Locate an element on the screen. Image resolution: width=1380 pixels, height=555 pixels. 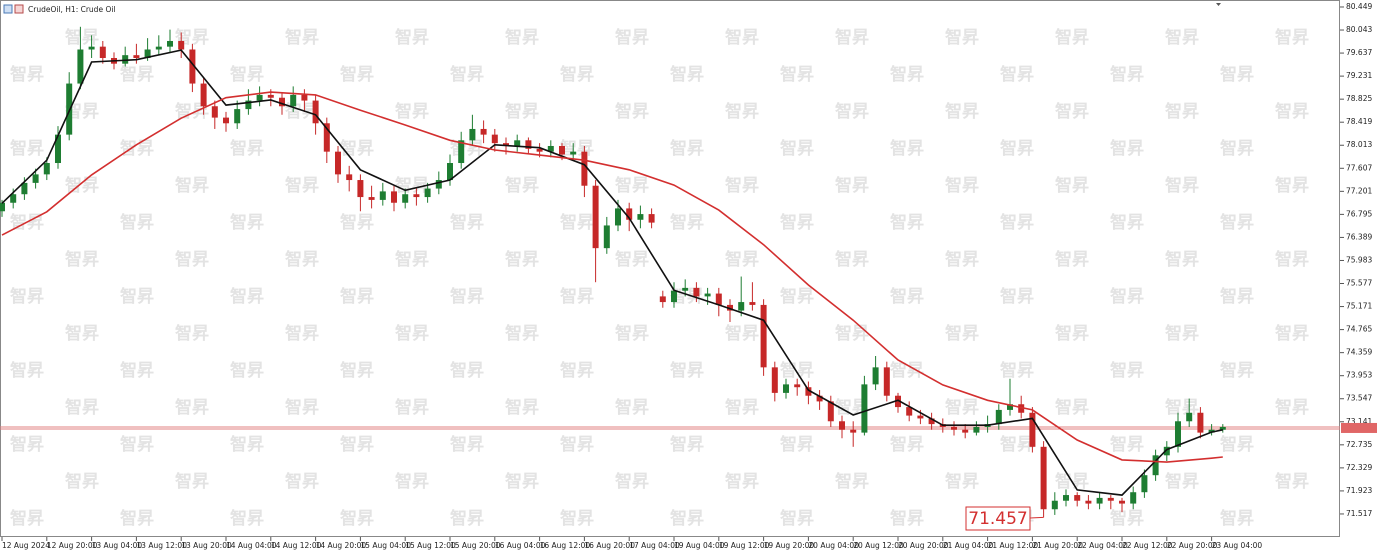
y-tick-label: 73.953 is located at coordinates (1359, 375).